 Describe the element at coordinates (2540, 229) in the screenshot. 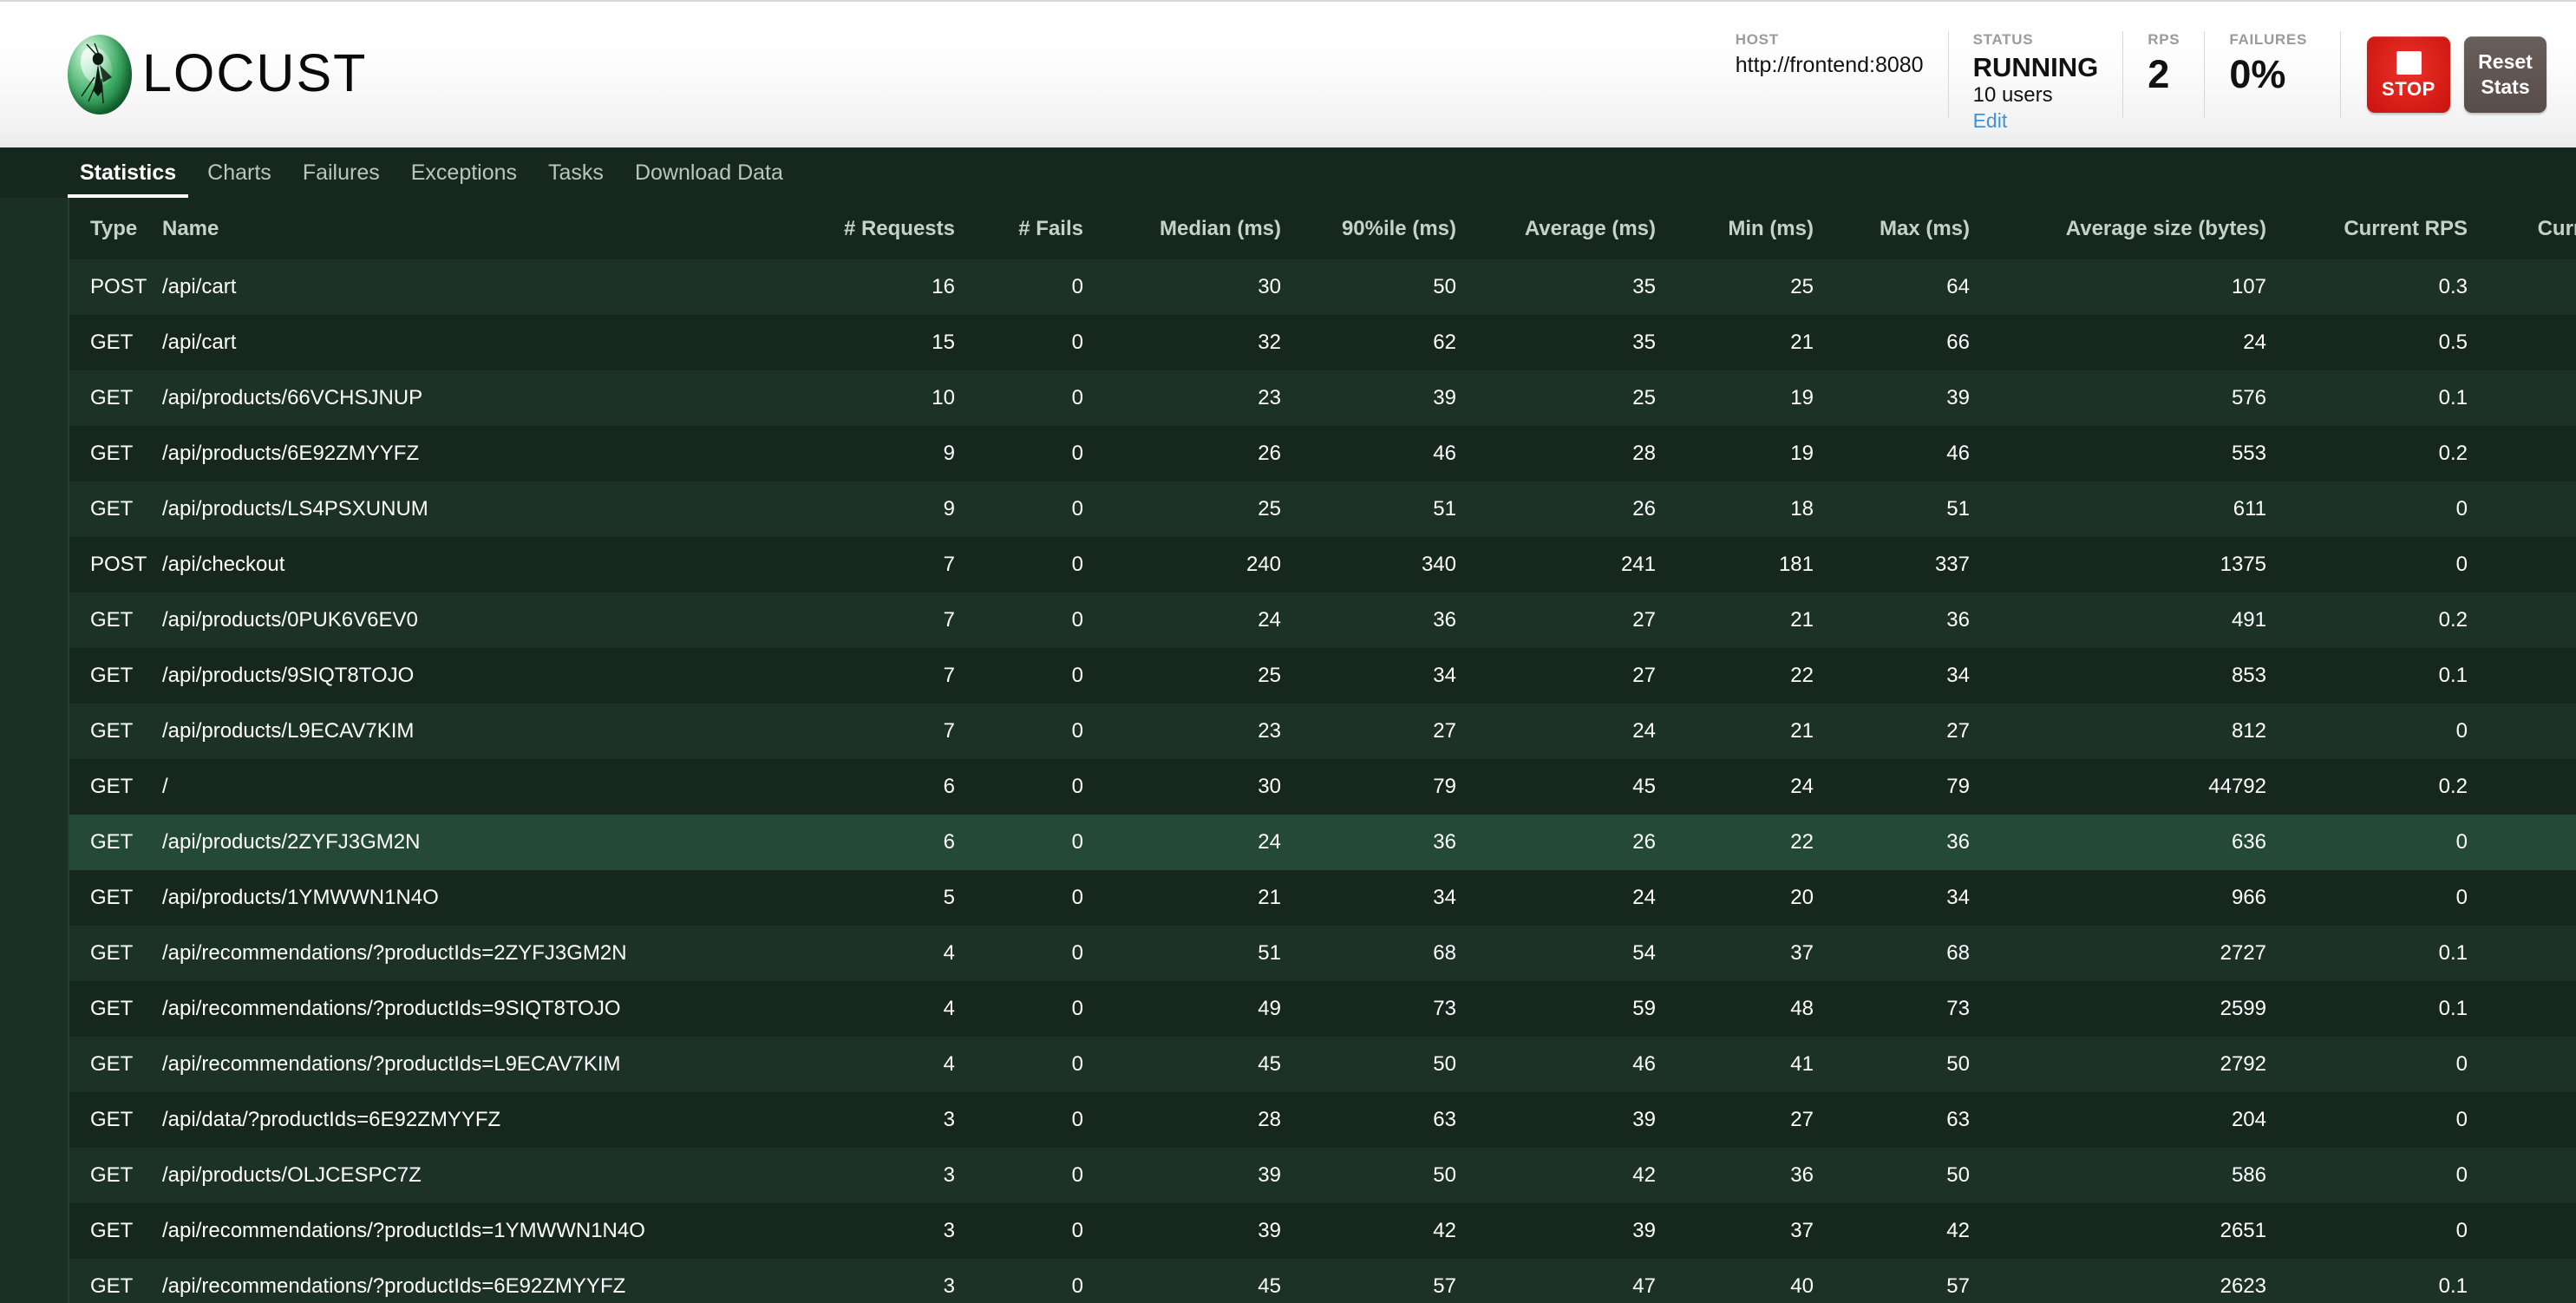

I see `column-header-failps: Current Failures/s` at that location.